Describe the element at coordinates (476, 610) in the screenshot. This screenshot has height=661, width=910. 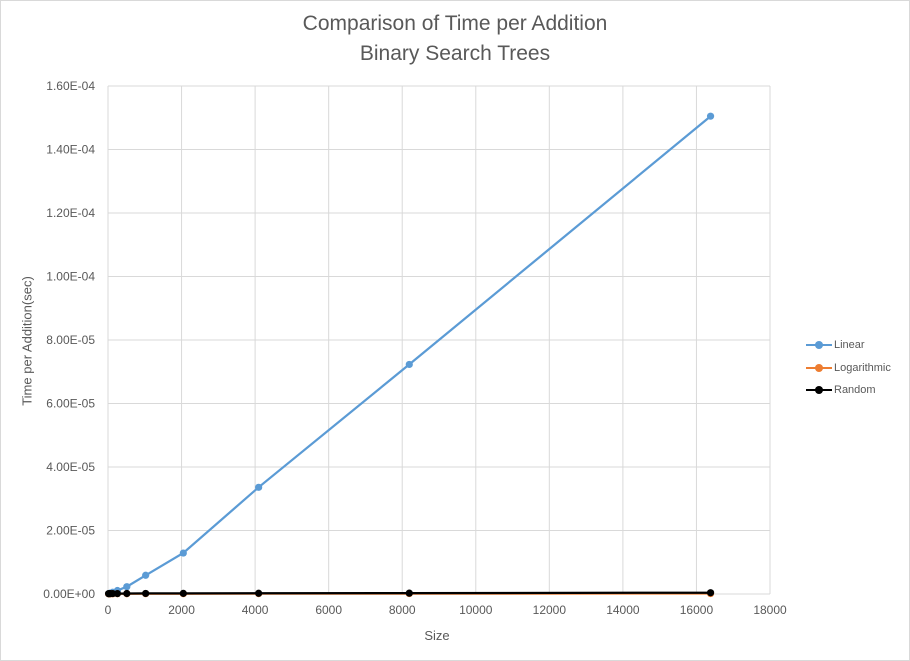
I see `x-tick-label: 10000` at that location.